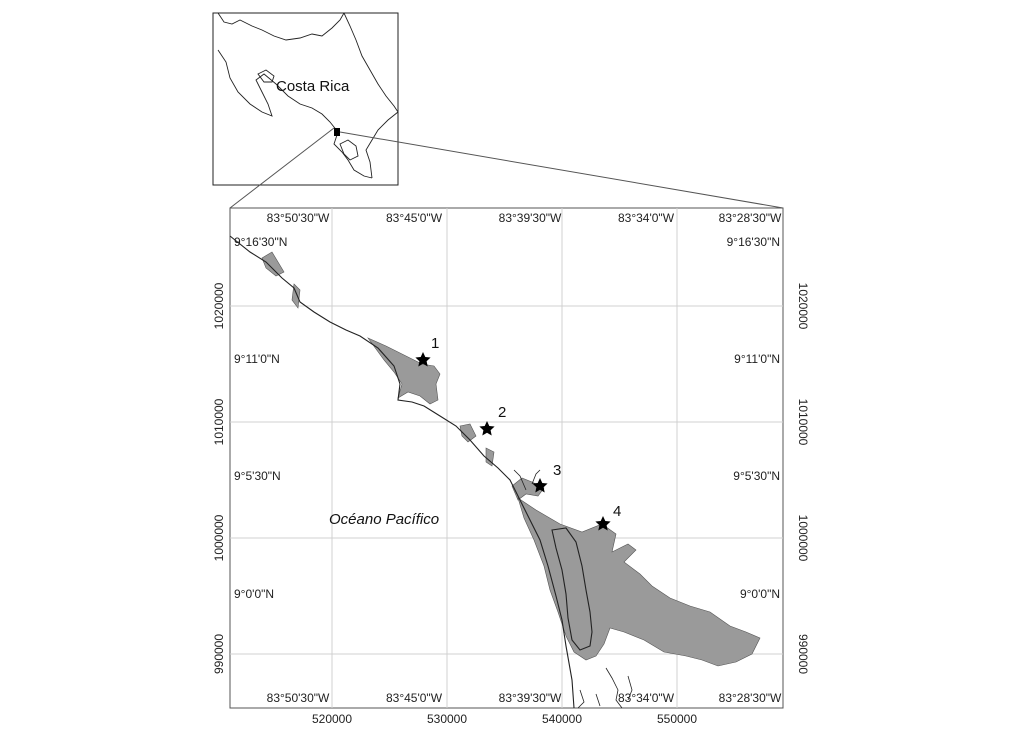 This screenshot has width=1013, height=740. I want to click on inset-osa, so click(349, 150).